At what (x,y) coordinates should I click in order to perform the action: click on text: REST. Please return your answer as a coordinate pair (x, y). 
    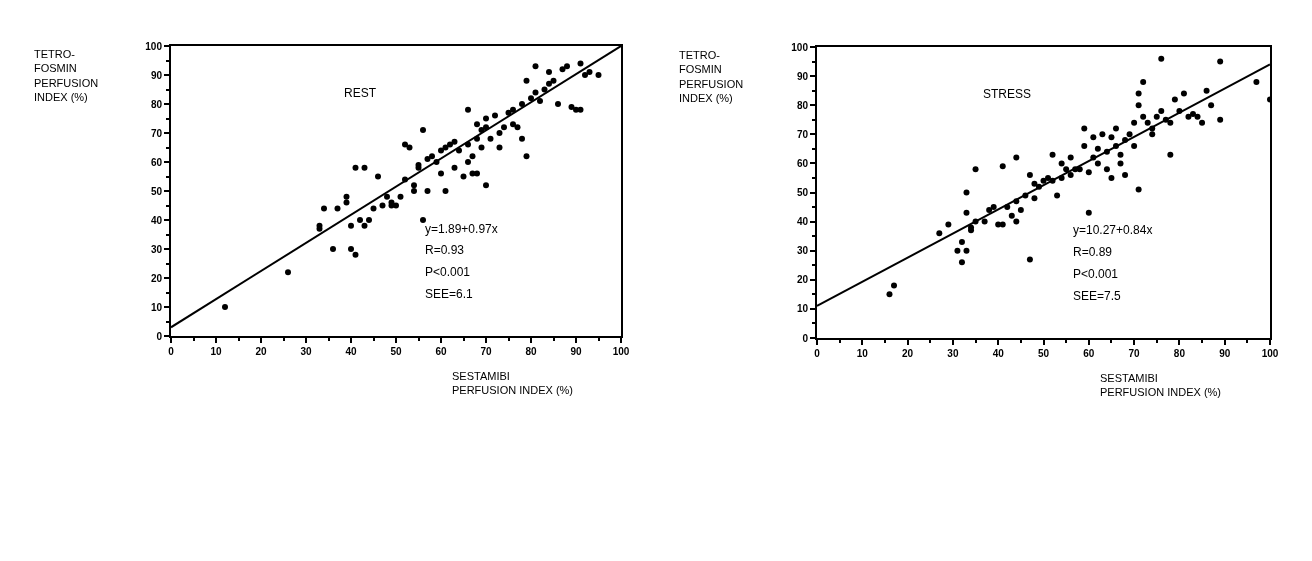
    Looking at the image, I should click on (360, 93).